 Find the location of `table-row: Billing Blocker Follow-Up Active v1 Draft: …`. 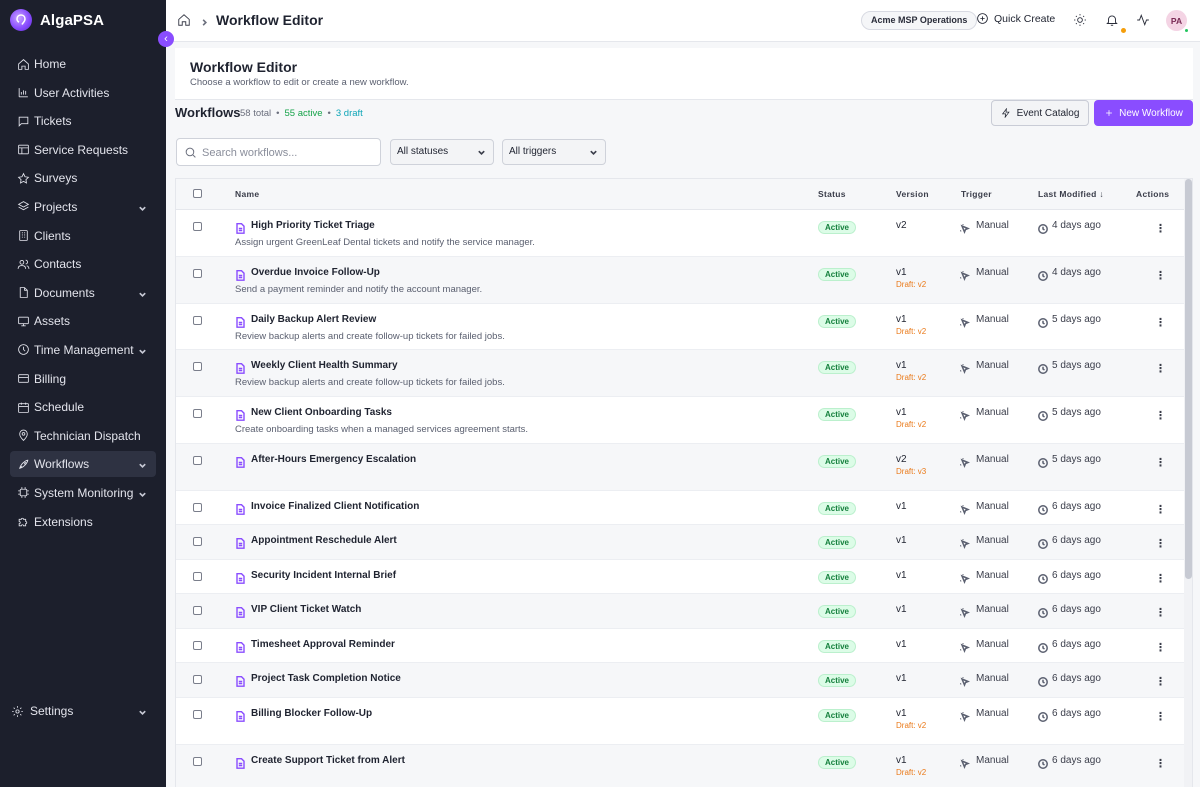

table-row: Billing Blocker Follow-Up Active v1 Draft: … is located at coordinates (680, 721).